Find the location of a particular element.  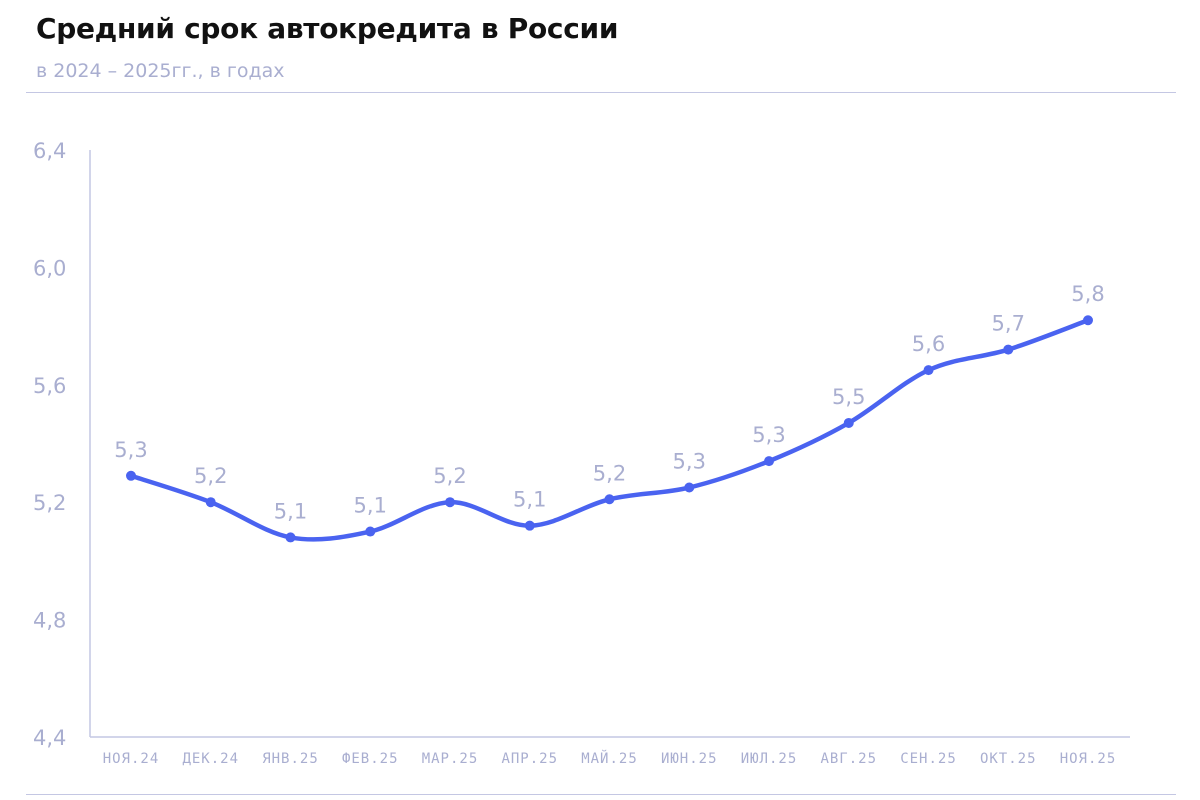

chart-title: Средний срок автокредита в России is located at coordinates (327, 28).